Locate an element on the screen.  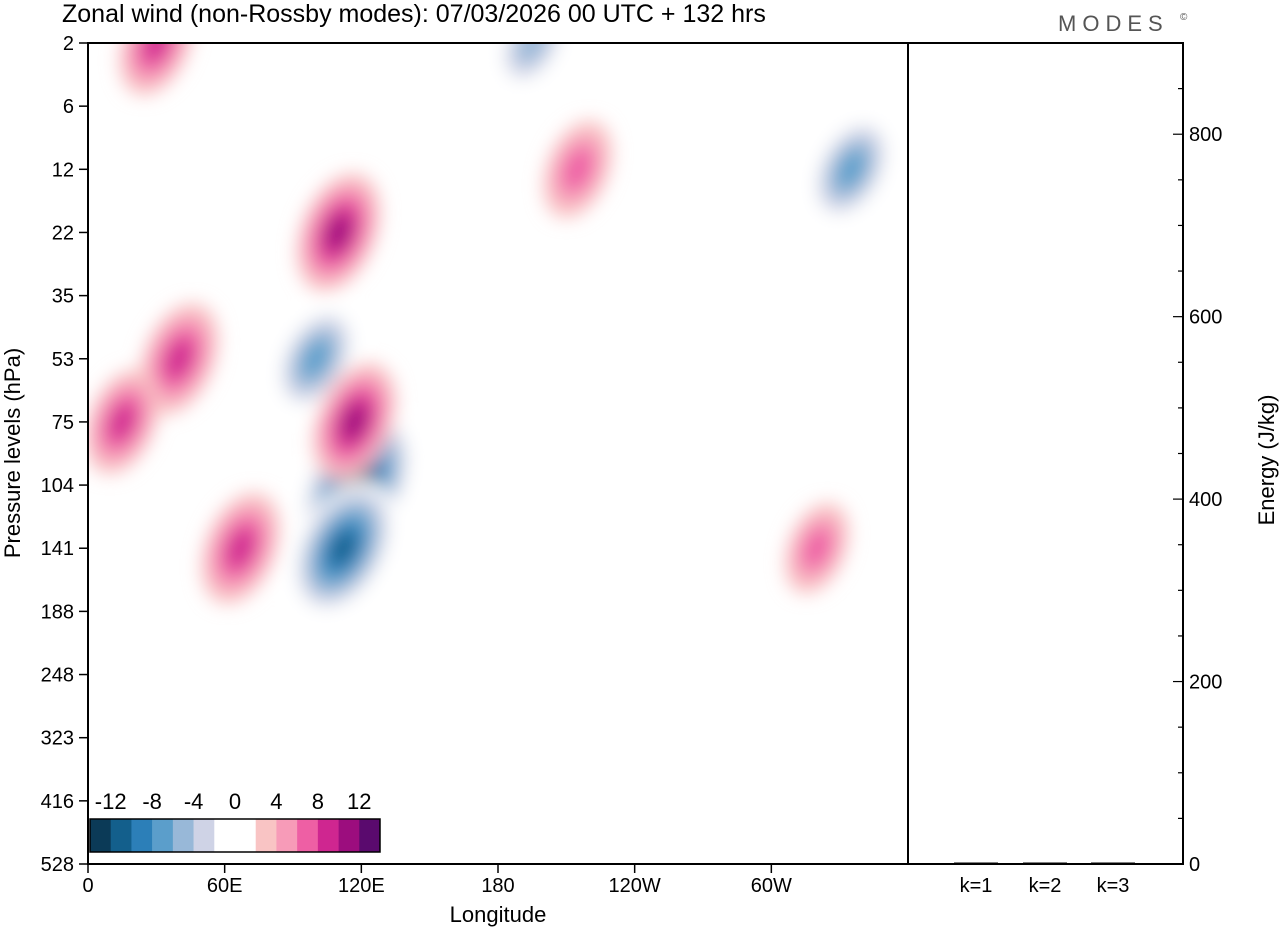
brand-logo: MODES is located at coordinates (1113, 23).